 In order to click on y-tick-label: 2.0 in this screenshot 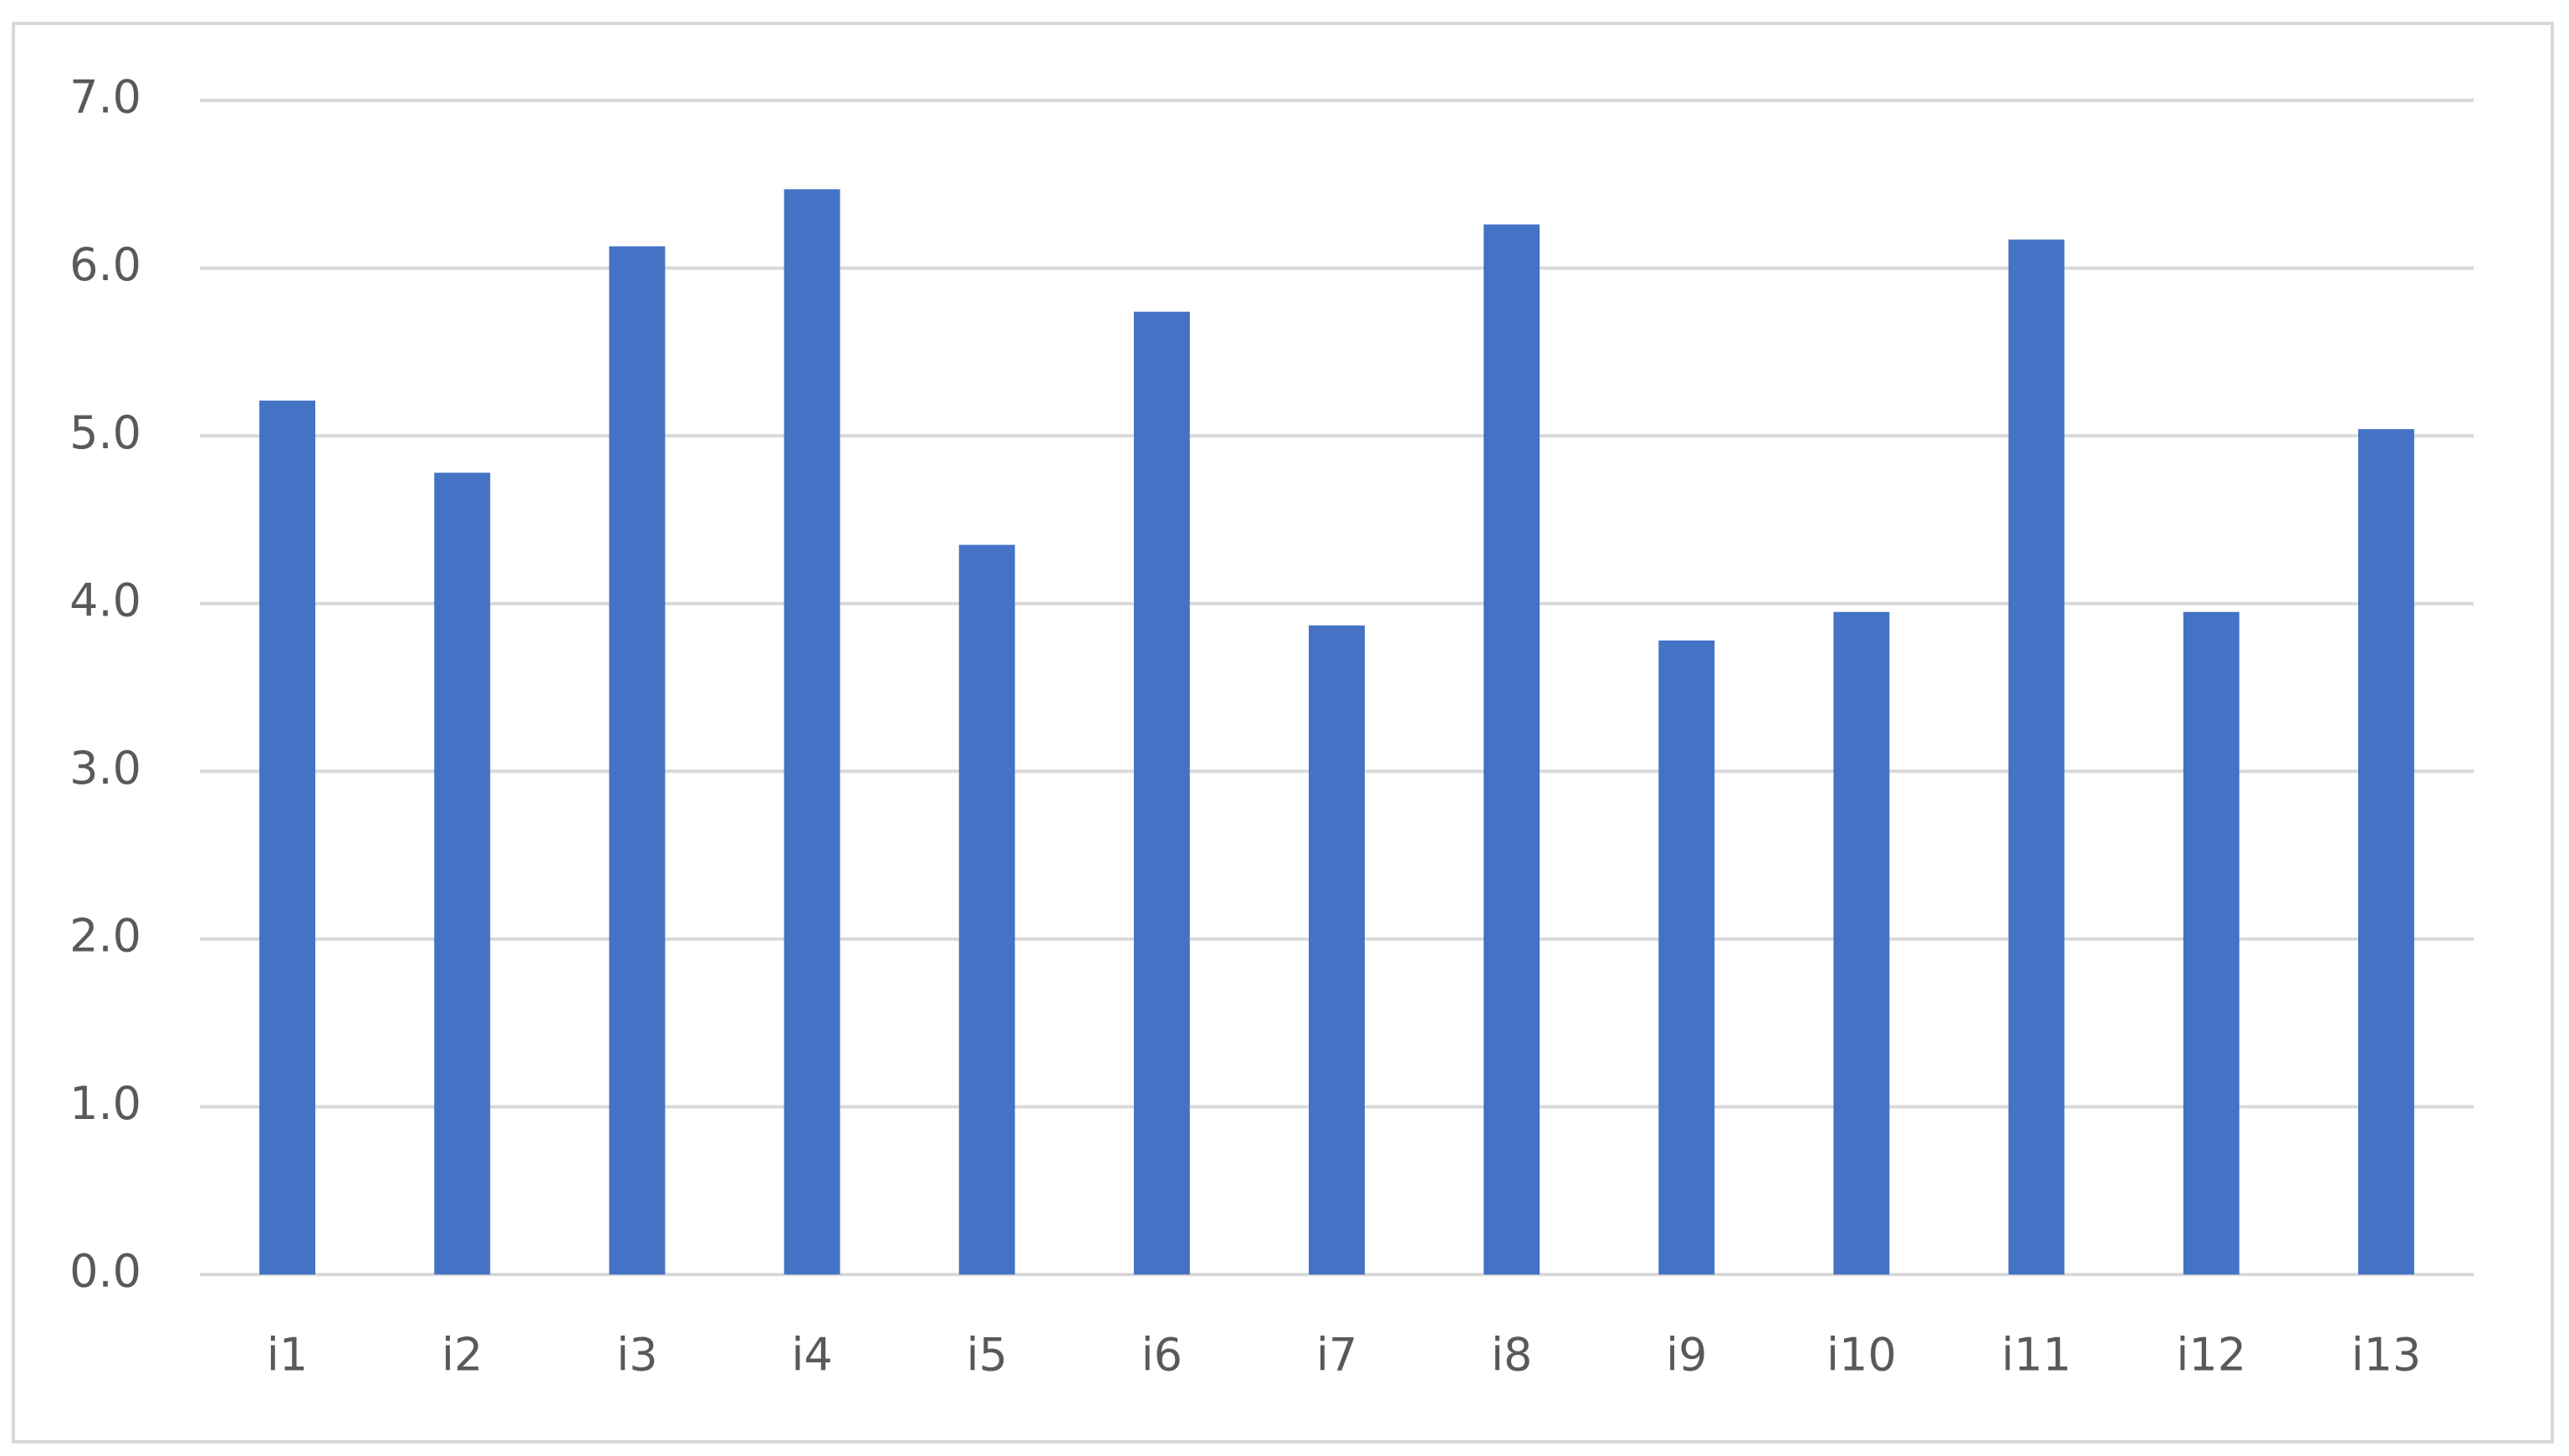, I will do `click(105, 935)`.